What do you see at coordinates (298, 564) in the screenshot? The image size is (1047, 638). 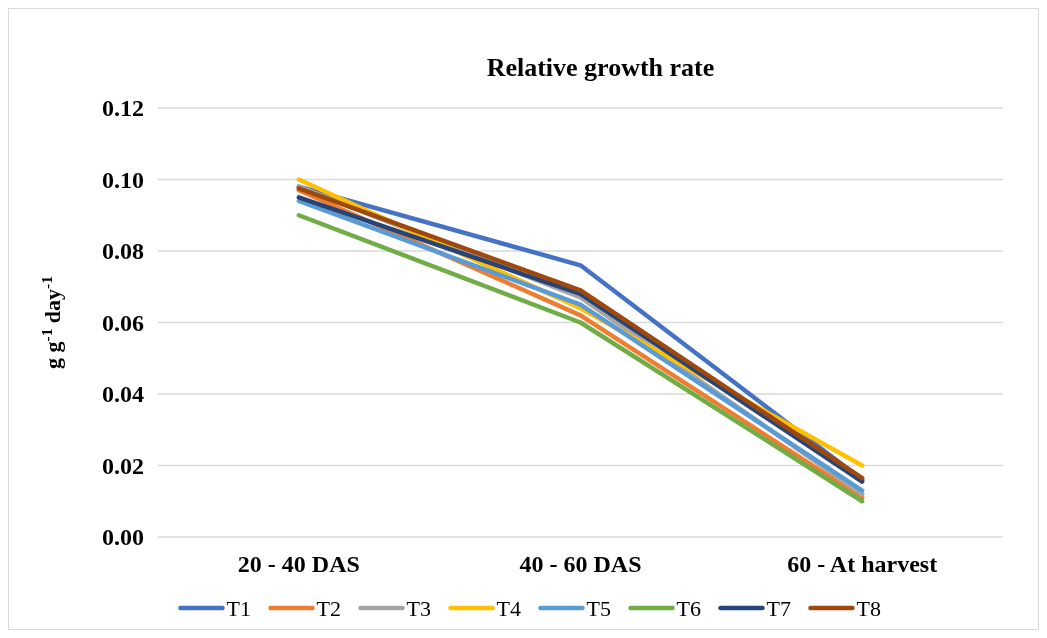 I see `x-tick-label: 20 - 40 DAS` at bounding box center [298, 564].